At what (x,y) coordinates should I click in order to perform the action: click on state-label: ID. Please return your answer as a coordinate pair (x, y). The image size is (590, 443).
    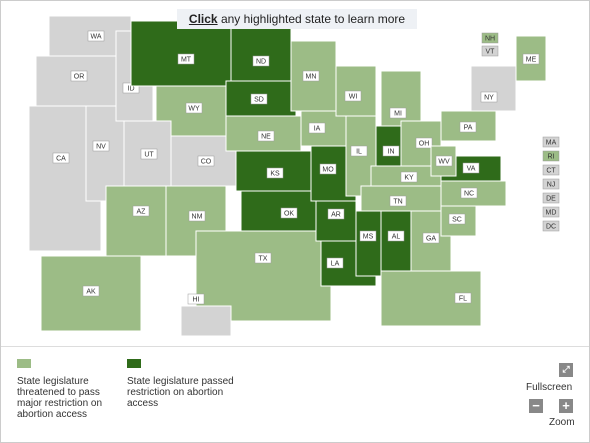
    Looking at the image, I should click on (131, 88).